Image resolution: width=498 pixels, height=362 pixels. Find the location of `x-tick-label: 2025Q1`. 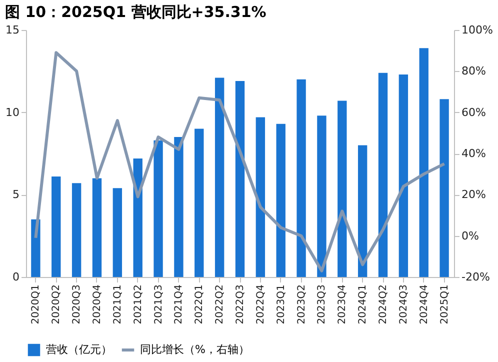

x-tick-label: 2025Q1 is located at coordinates (444, 304).